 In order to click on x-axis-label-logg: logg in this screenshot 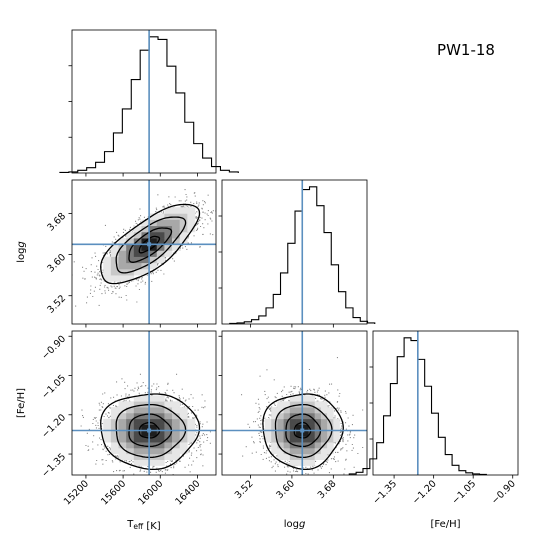, I will do `click(295, 524)`.